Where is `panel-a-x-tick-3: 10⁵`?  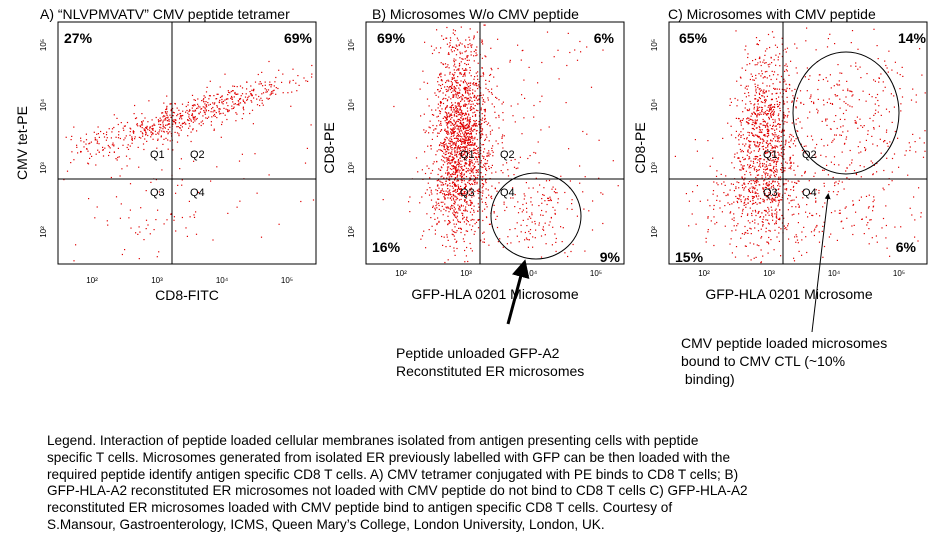
panel-a-x-tick-3: 10⁵ is located at coordinates (287, 280).